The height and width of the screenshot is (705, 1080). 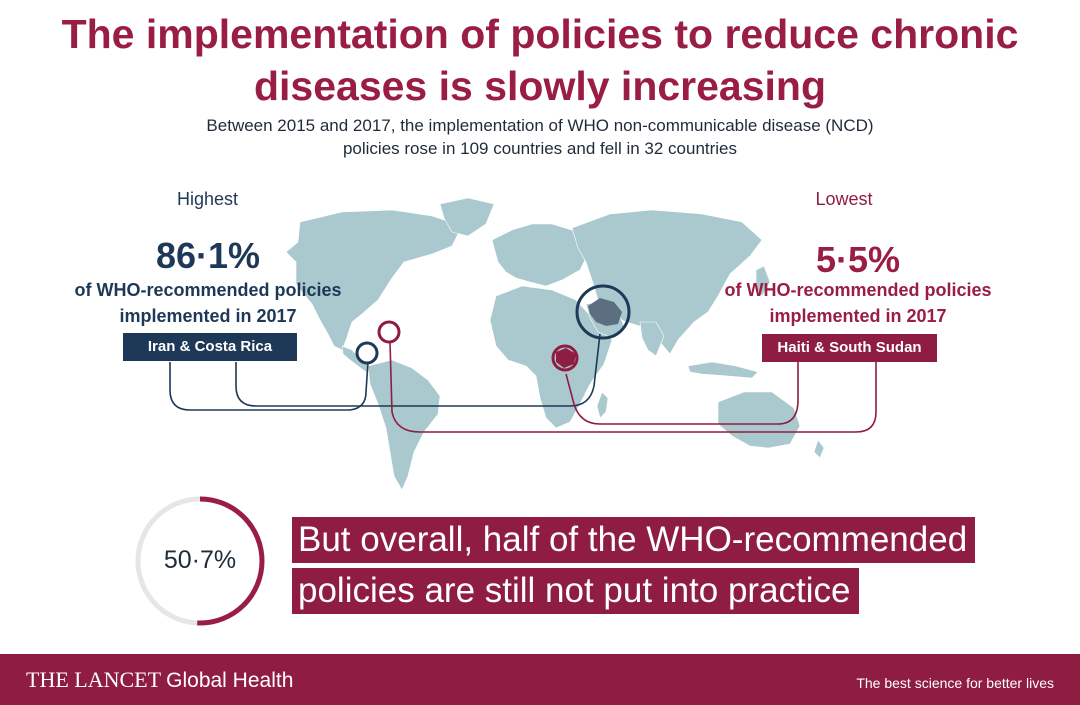 What do you see at coordinates (849, 348) in the screenshot?
I see `lowest-countries-tag: Haiti & South Sudan` at bounding box center [849, 348].